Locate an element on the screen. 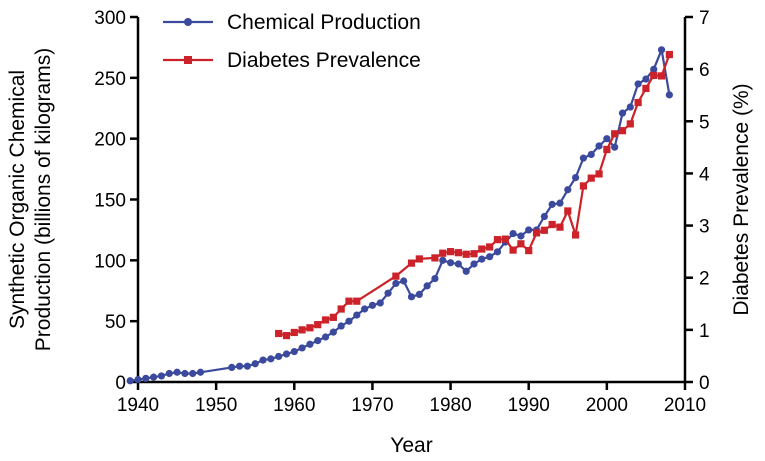 The image size is (765, 461). y-left-tick-label: 100 is located at coordinates (110, 261).